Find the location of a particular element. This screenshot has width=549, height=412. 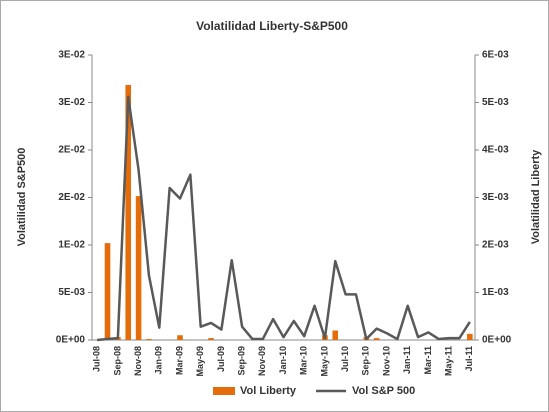

x-tick-label: Sep-10 is located at coordinates (366, 361).